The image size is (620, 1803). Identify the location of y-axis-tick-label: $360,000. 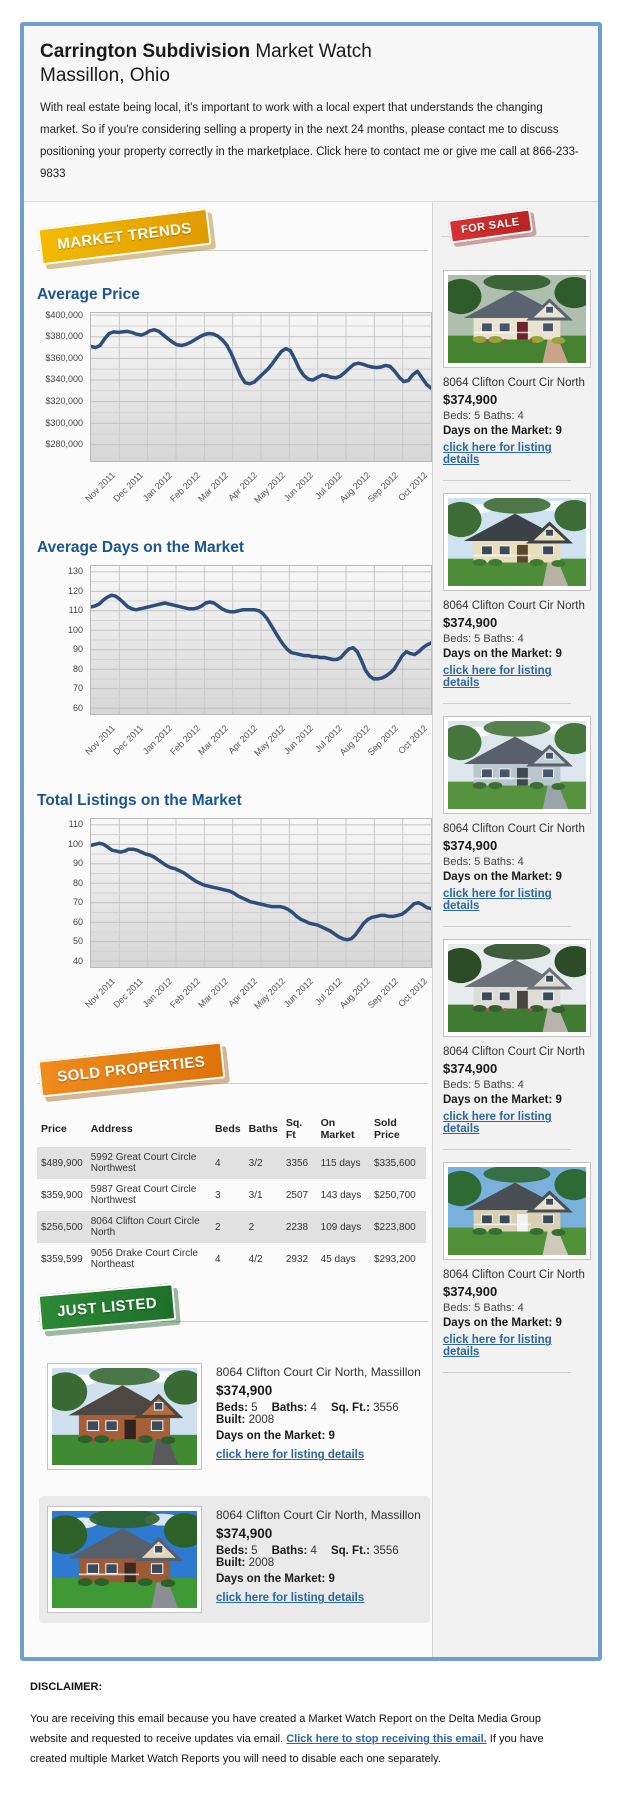
(64, 357).